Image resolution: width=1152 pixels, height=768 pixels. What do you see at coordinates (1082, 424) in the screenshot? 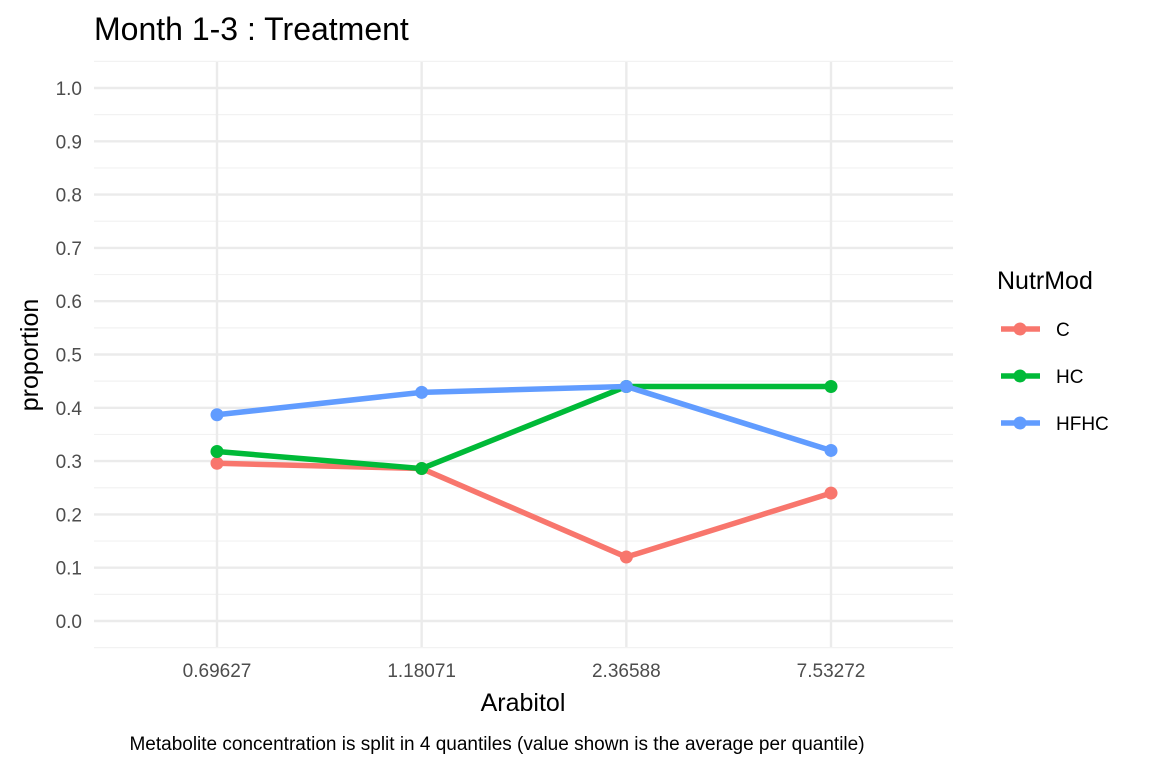
I see `legend-label-hfhc: HFHC` at bounding box center [1082, 424].